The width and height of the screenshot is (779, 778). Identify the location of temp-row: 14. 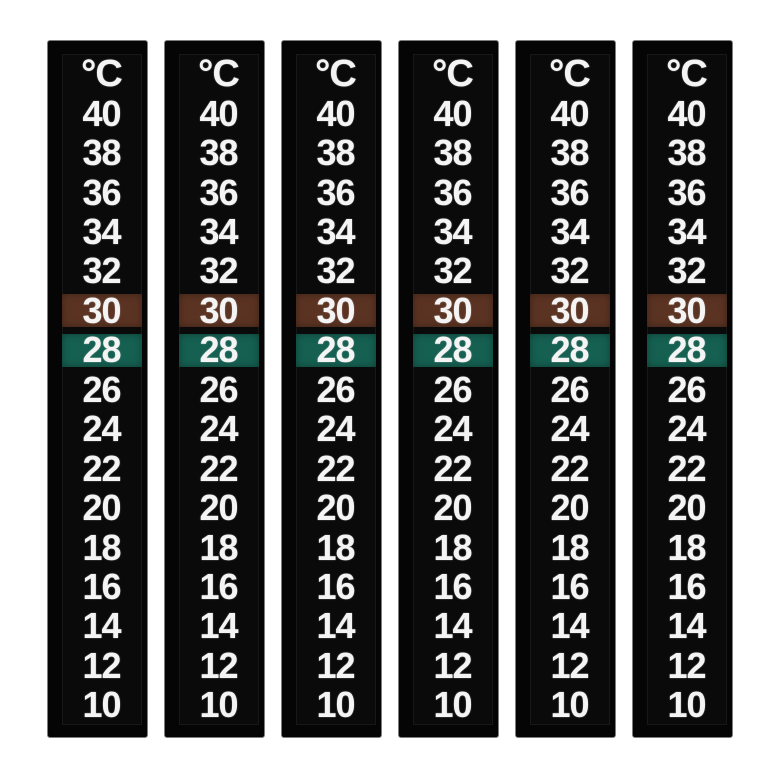
(453, 626).